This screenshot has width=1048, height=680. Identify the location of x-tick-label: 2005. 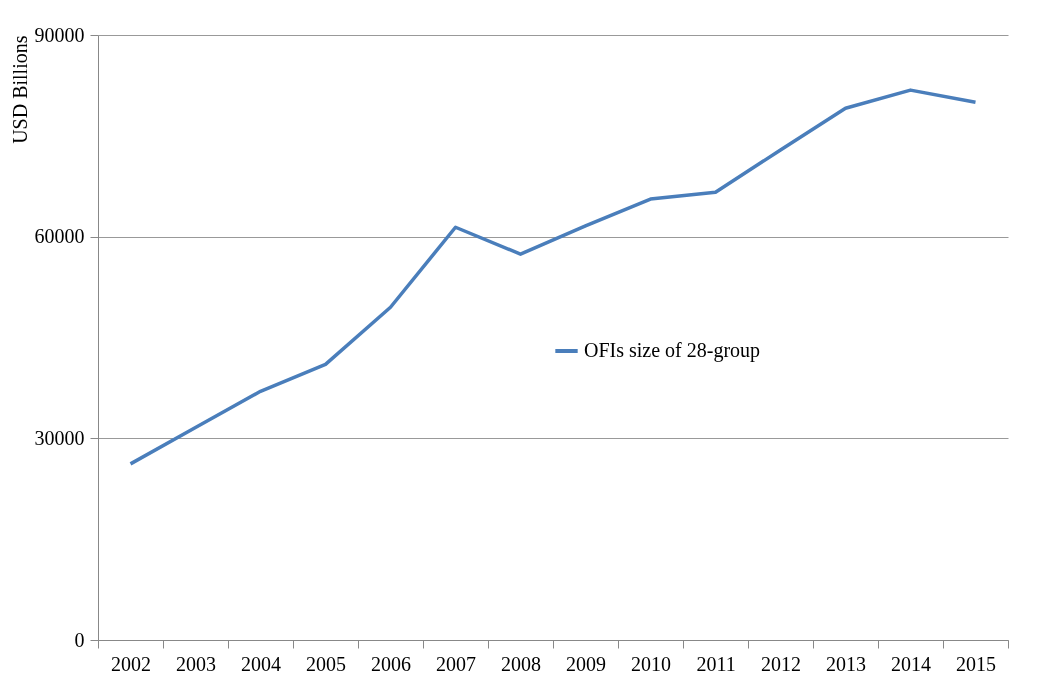
(326, 663).